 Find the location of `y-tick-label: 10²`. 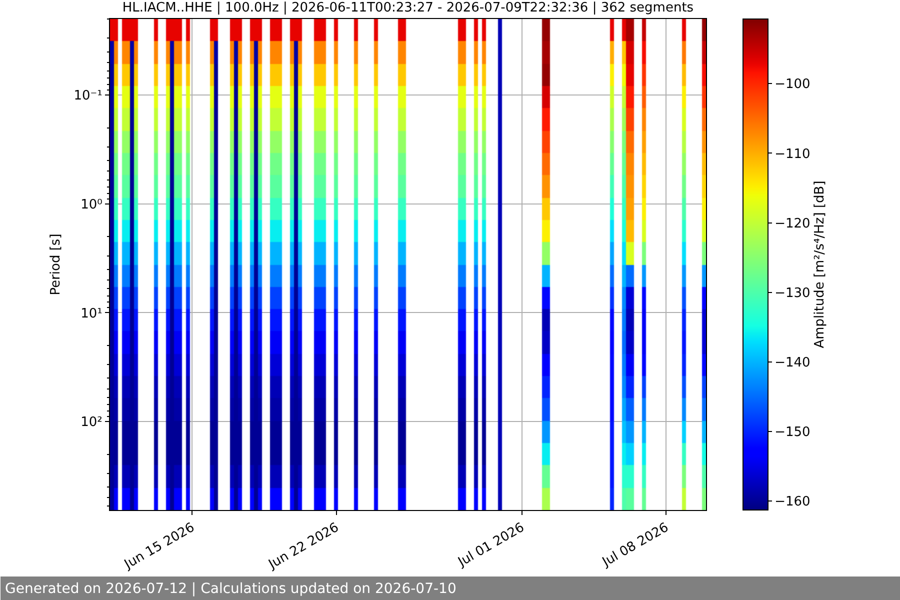

y-tick-label: 10² is located at coordinates (91, 422).